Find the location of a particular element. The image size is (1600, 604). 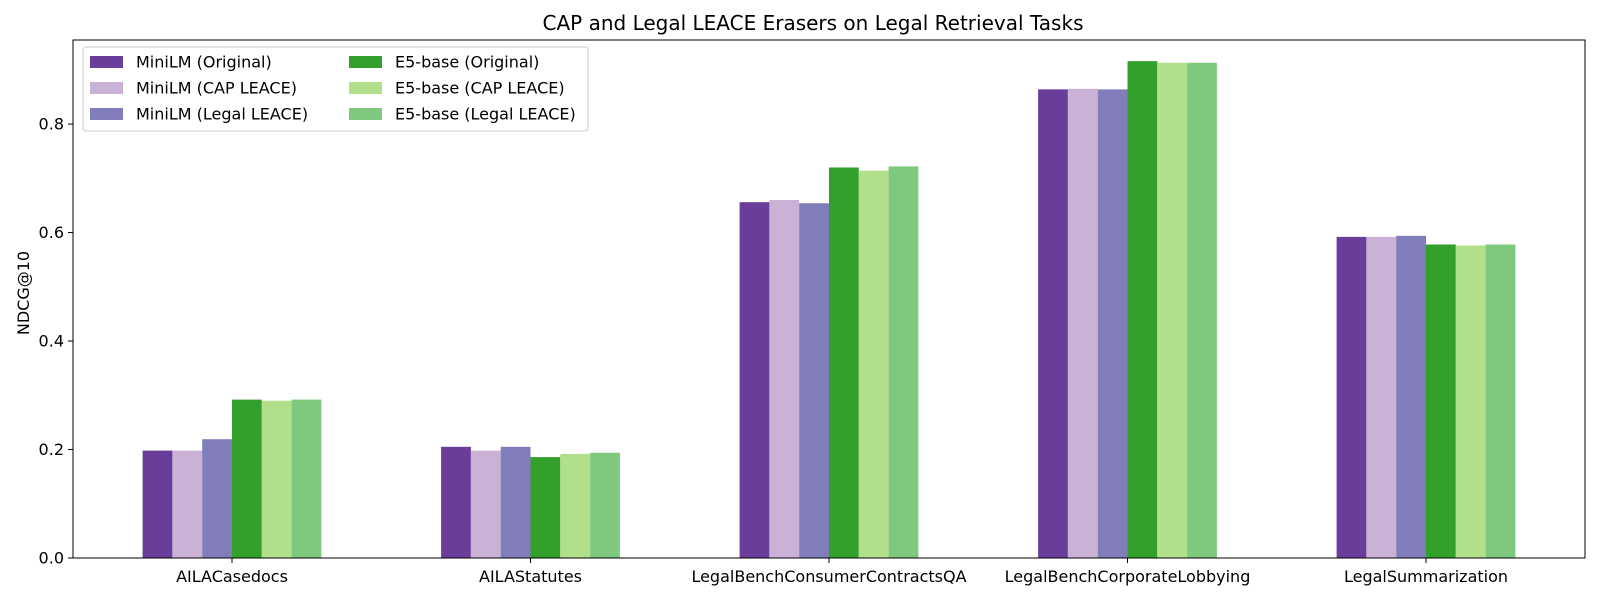

x-tick-label: LegalSummarization is located at coordinates (1426, 576).